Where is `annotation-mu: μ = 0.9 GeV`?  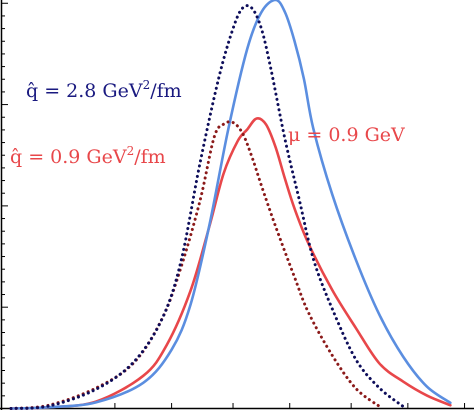 annotation-mu: μ = 0.9 GeV is located at coordinates (346, 135).